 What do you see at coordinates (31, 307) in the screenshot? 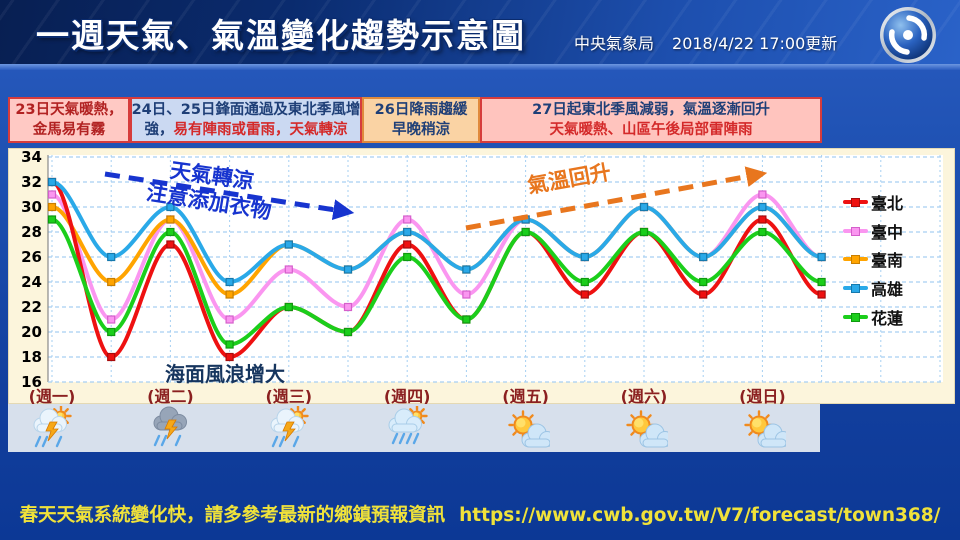
I see `svg-text: 22` at bounding box center [31, 307].